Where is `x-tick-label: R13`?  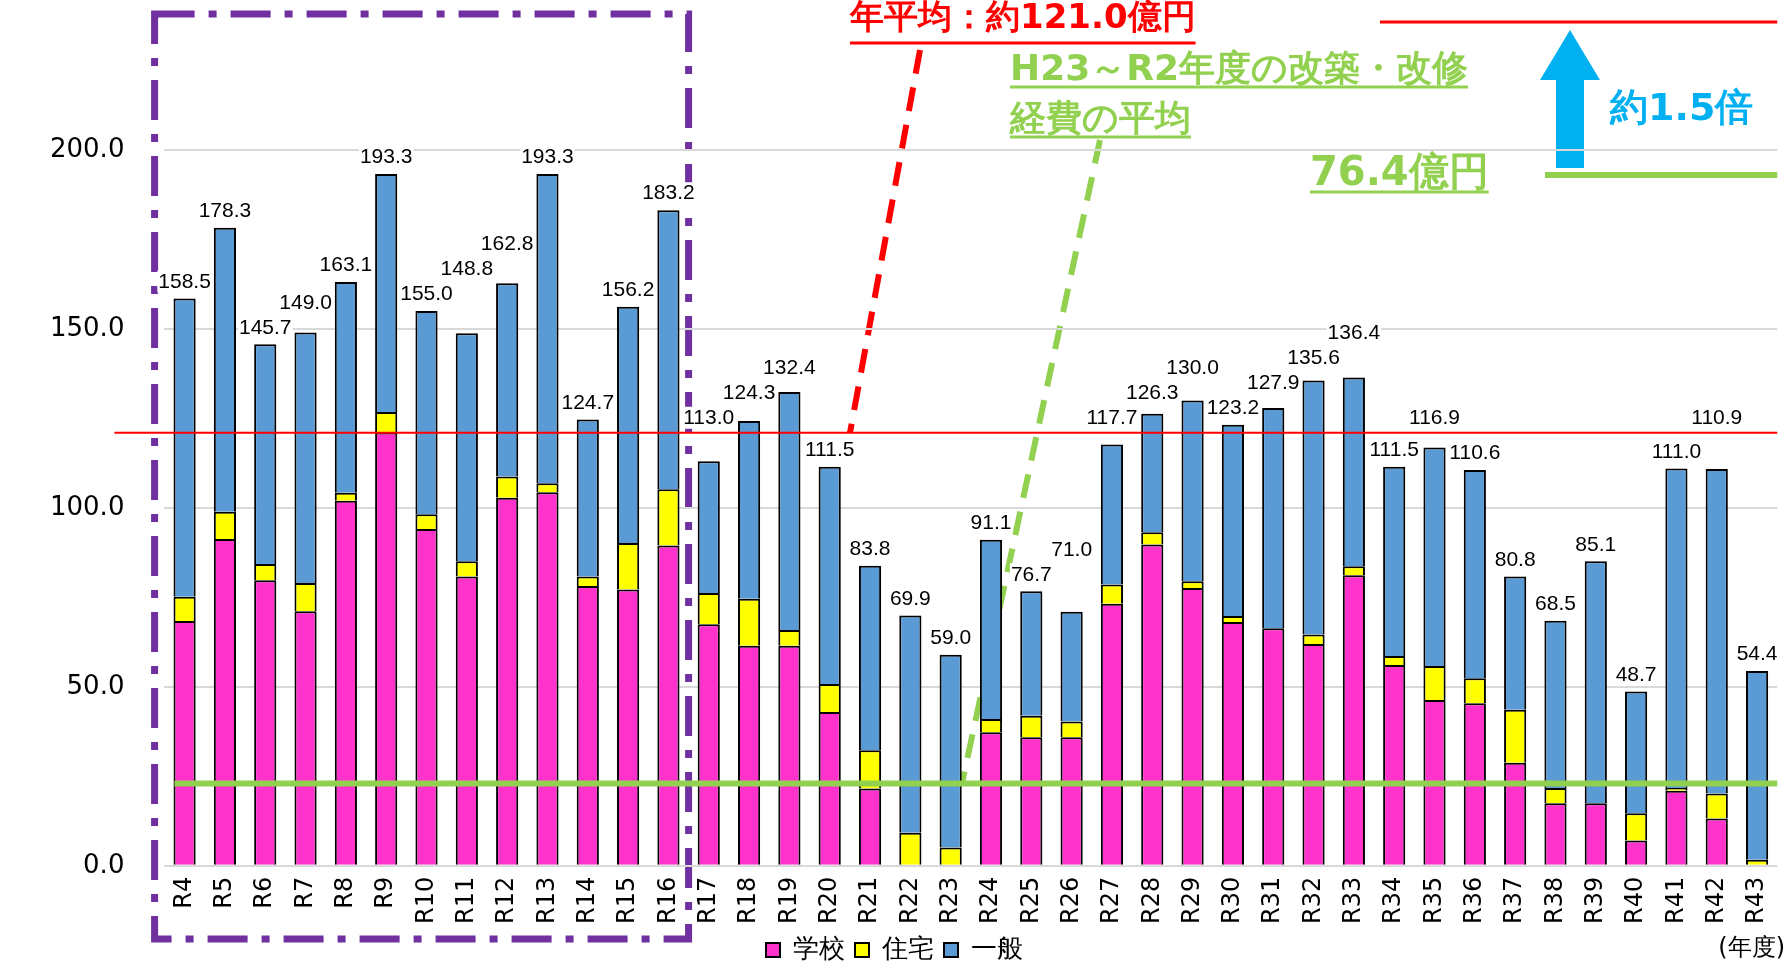 x-tick-label: R13 is located at coordinates (545, 900).